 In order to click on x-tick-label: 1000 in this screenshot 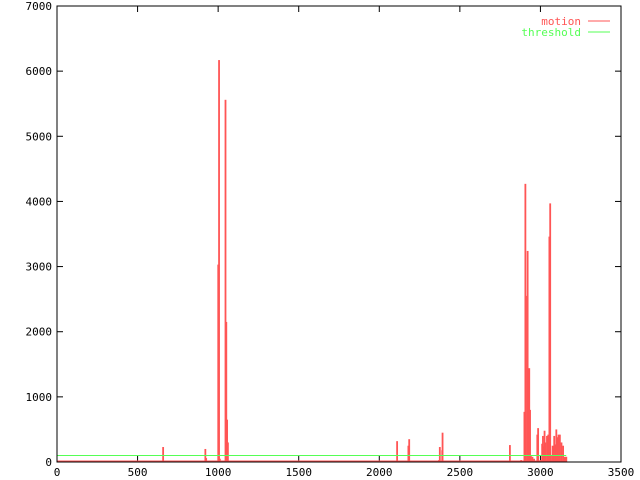, I will do `click(218, 472)`.